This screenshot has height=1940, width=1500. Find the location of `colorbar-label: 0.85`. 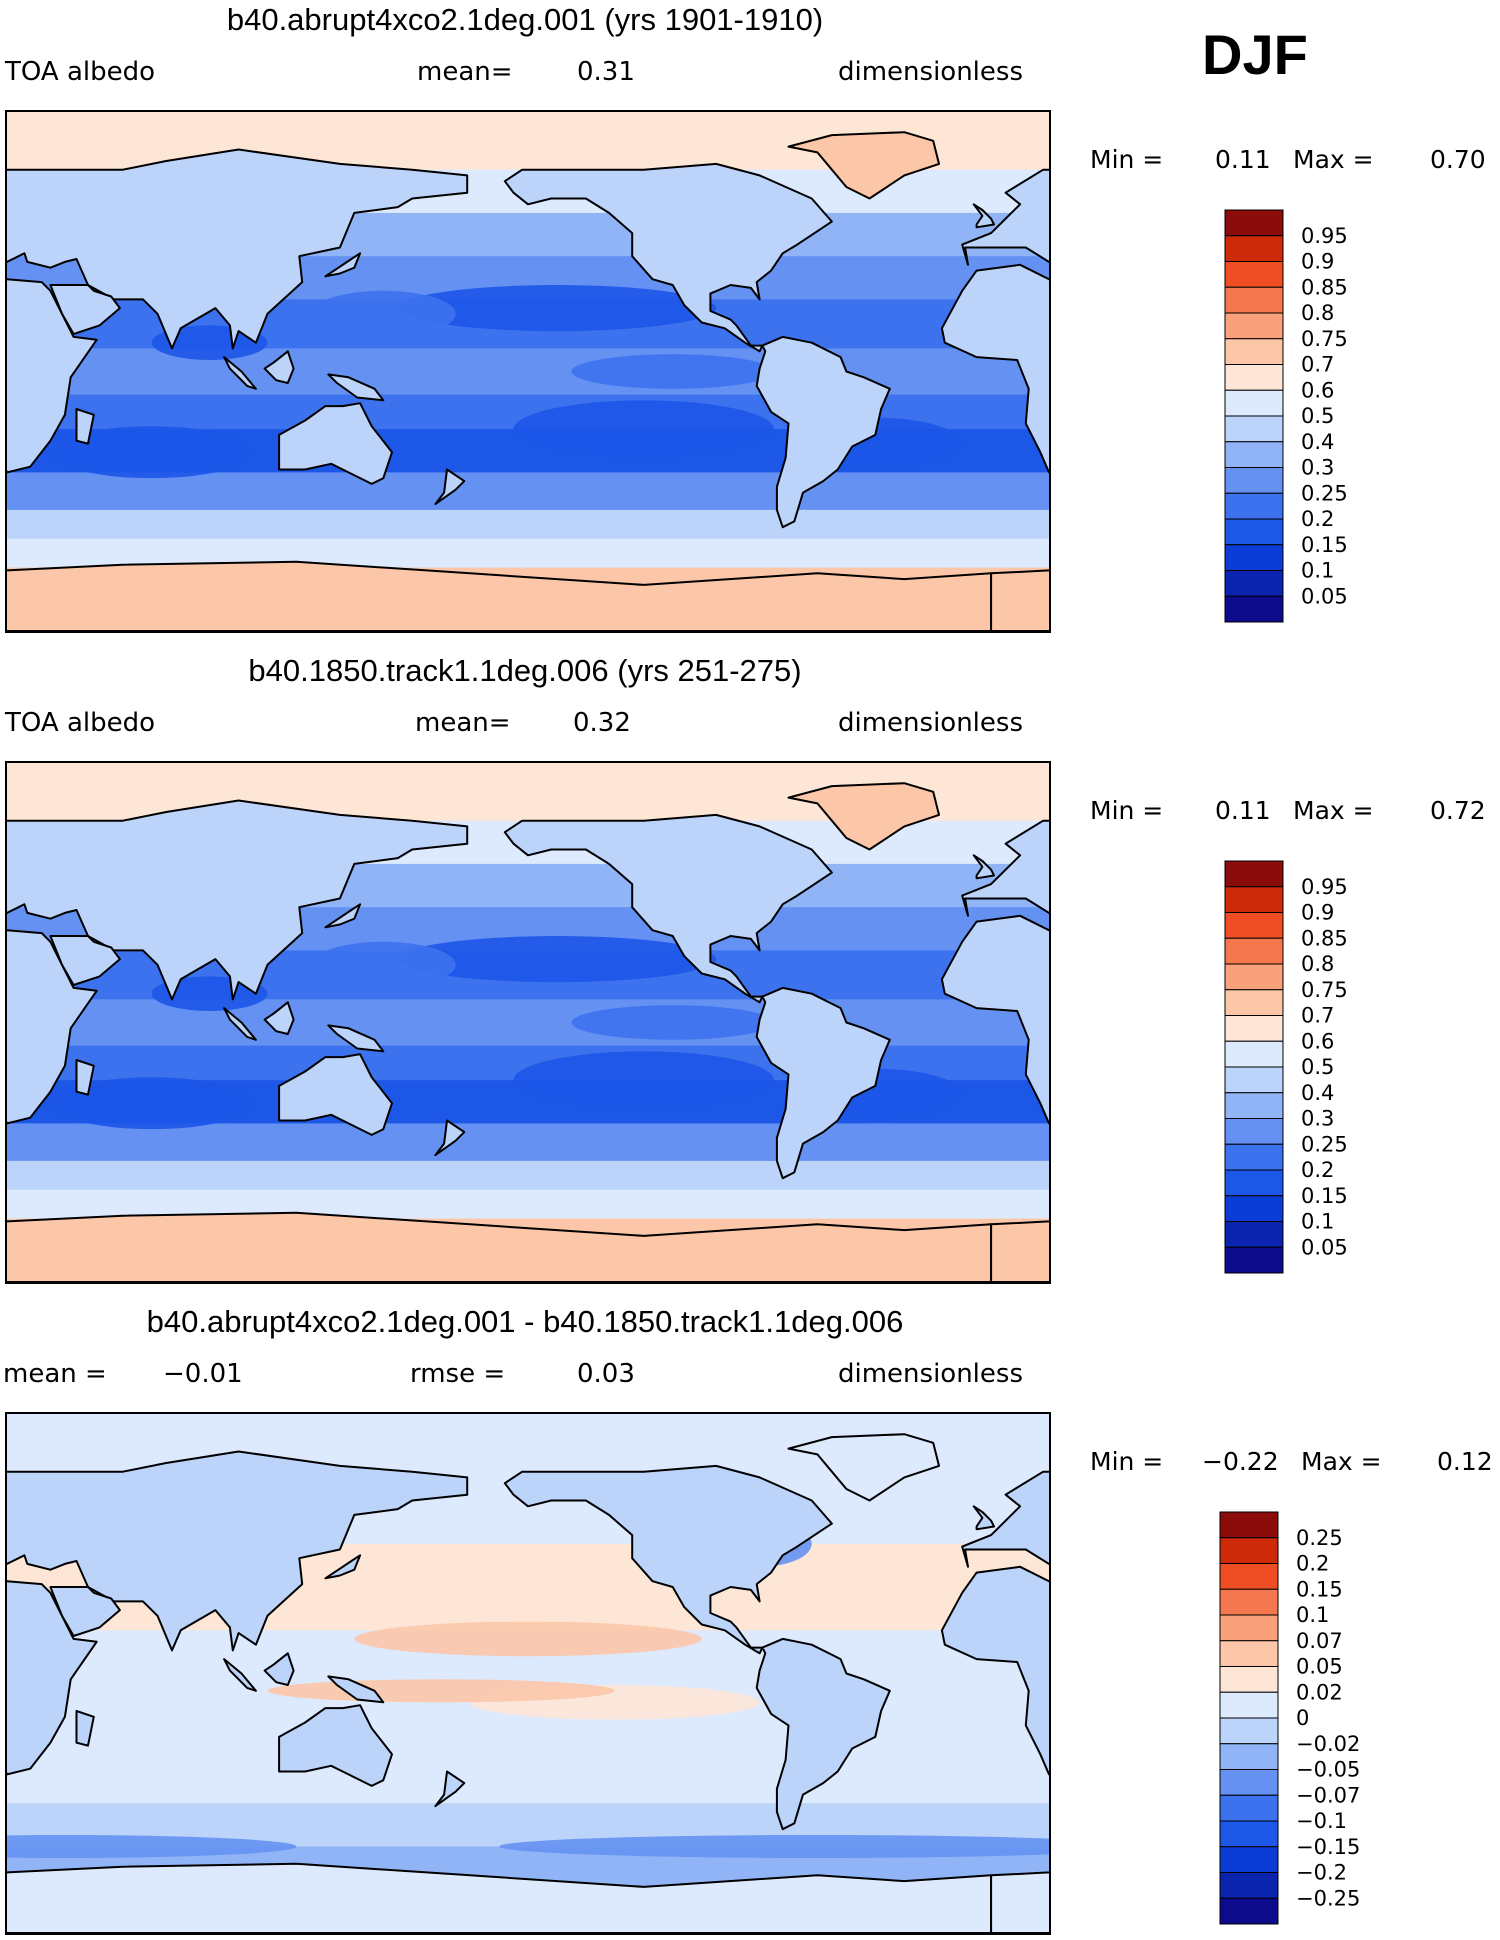

colorbar-label: 0.85 is located at coordinates (1324, 287).